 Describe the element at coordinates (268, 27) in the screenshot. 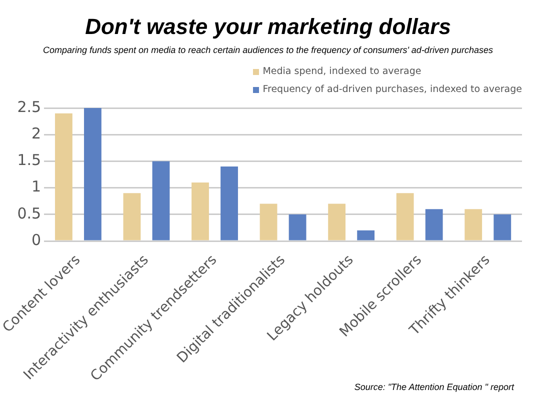

I see `chart-title: Don't waste your marketing dollars` at that location.